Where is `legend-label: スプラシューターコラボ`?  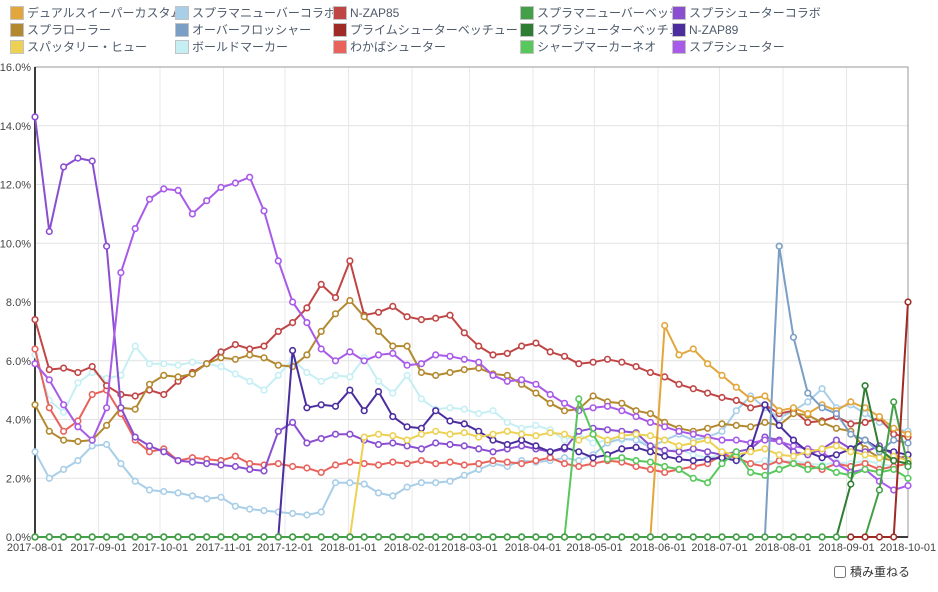
legend-label: スプラシューターコラボ is located at coordinates (755, 12).